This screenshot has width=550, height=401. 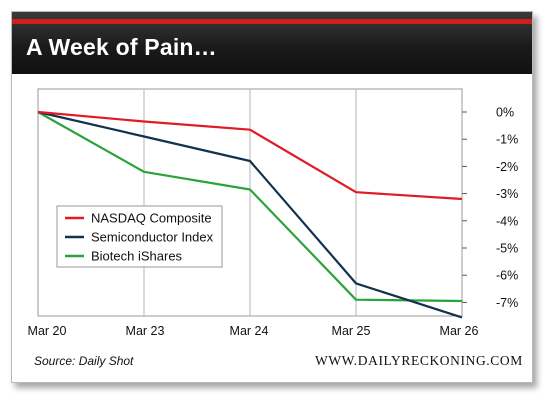 I want to click on x-tick-label: Mar 23, so click(x=145, y=331).